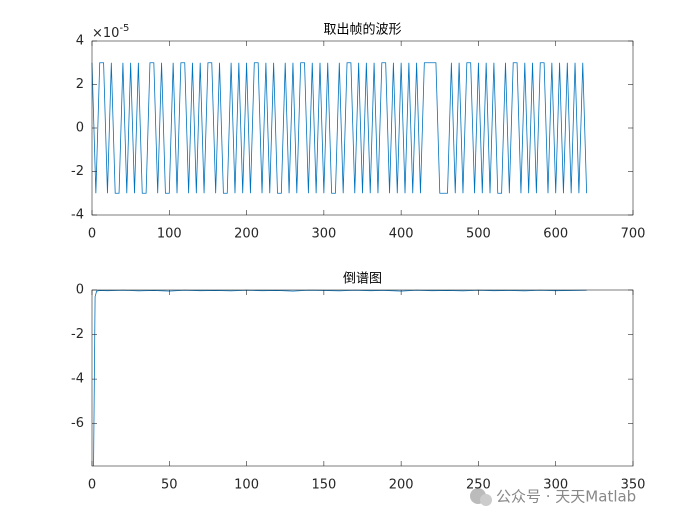 The image size is (700, 525). Describe the element at coordinates (80, 41) in the screenshot. I see `y-tick-label: 4` at that location.